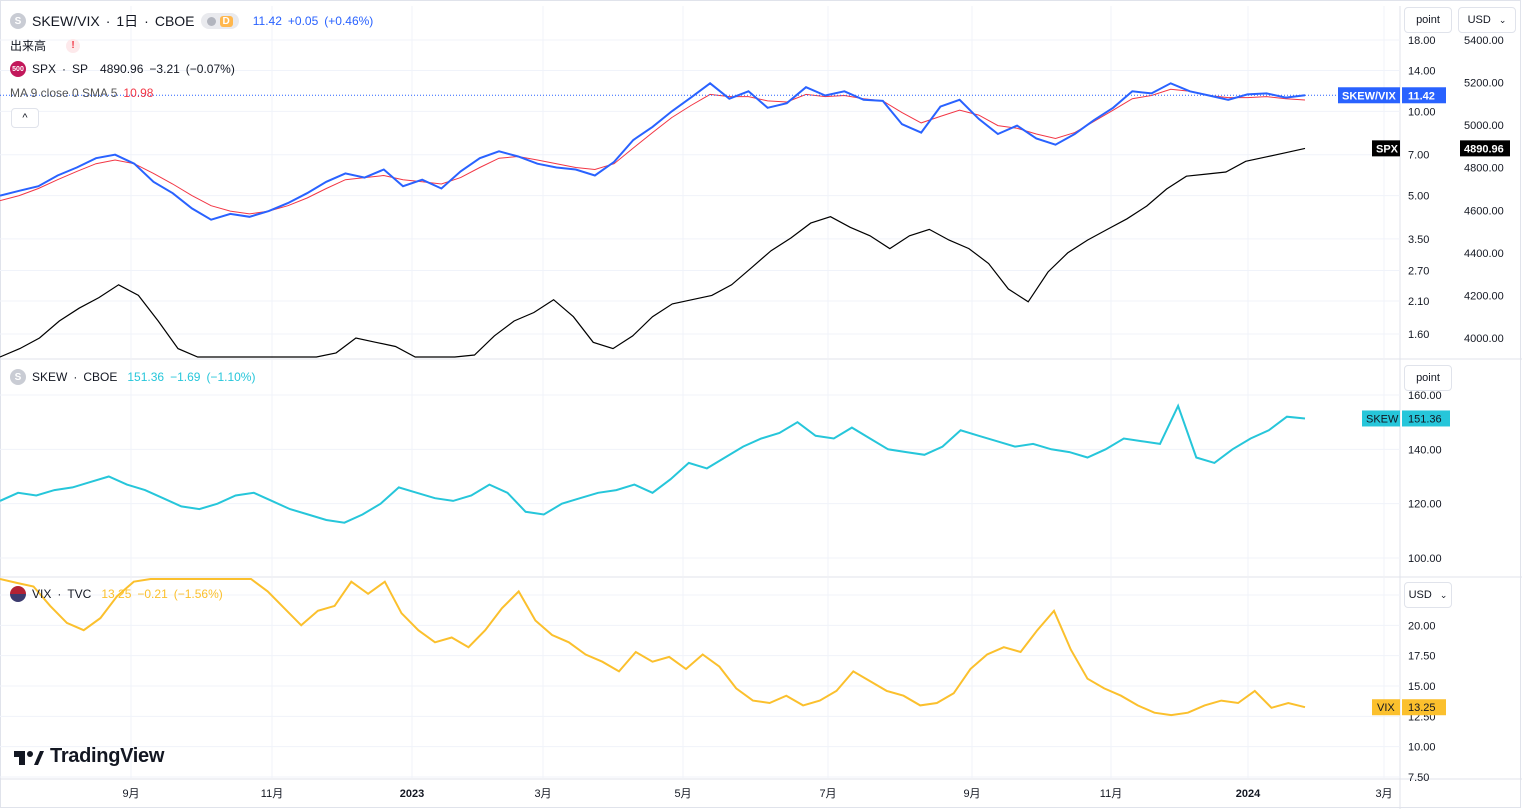  Describe the element at coordinates (25, 118) in the screenshot. I see `collapse-legend-button: ^` at that location.